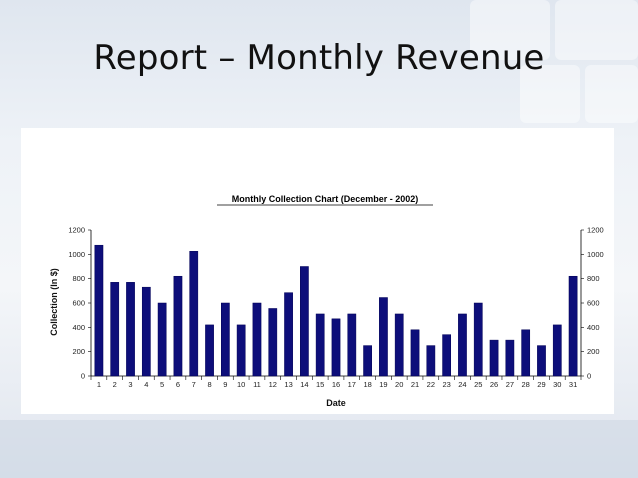 The width and height of the screenshot is (638, 478). What do you see at coordinates (541, 384) in the screenshot?
I see `x-tick-label: 29` at bounding box center [541, 384].